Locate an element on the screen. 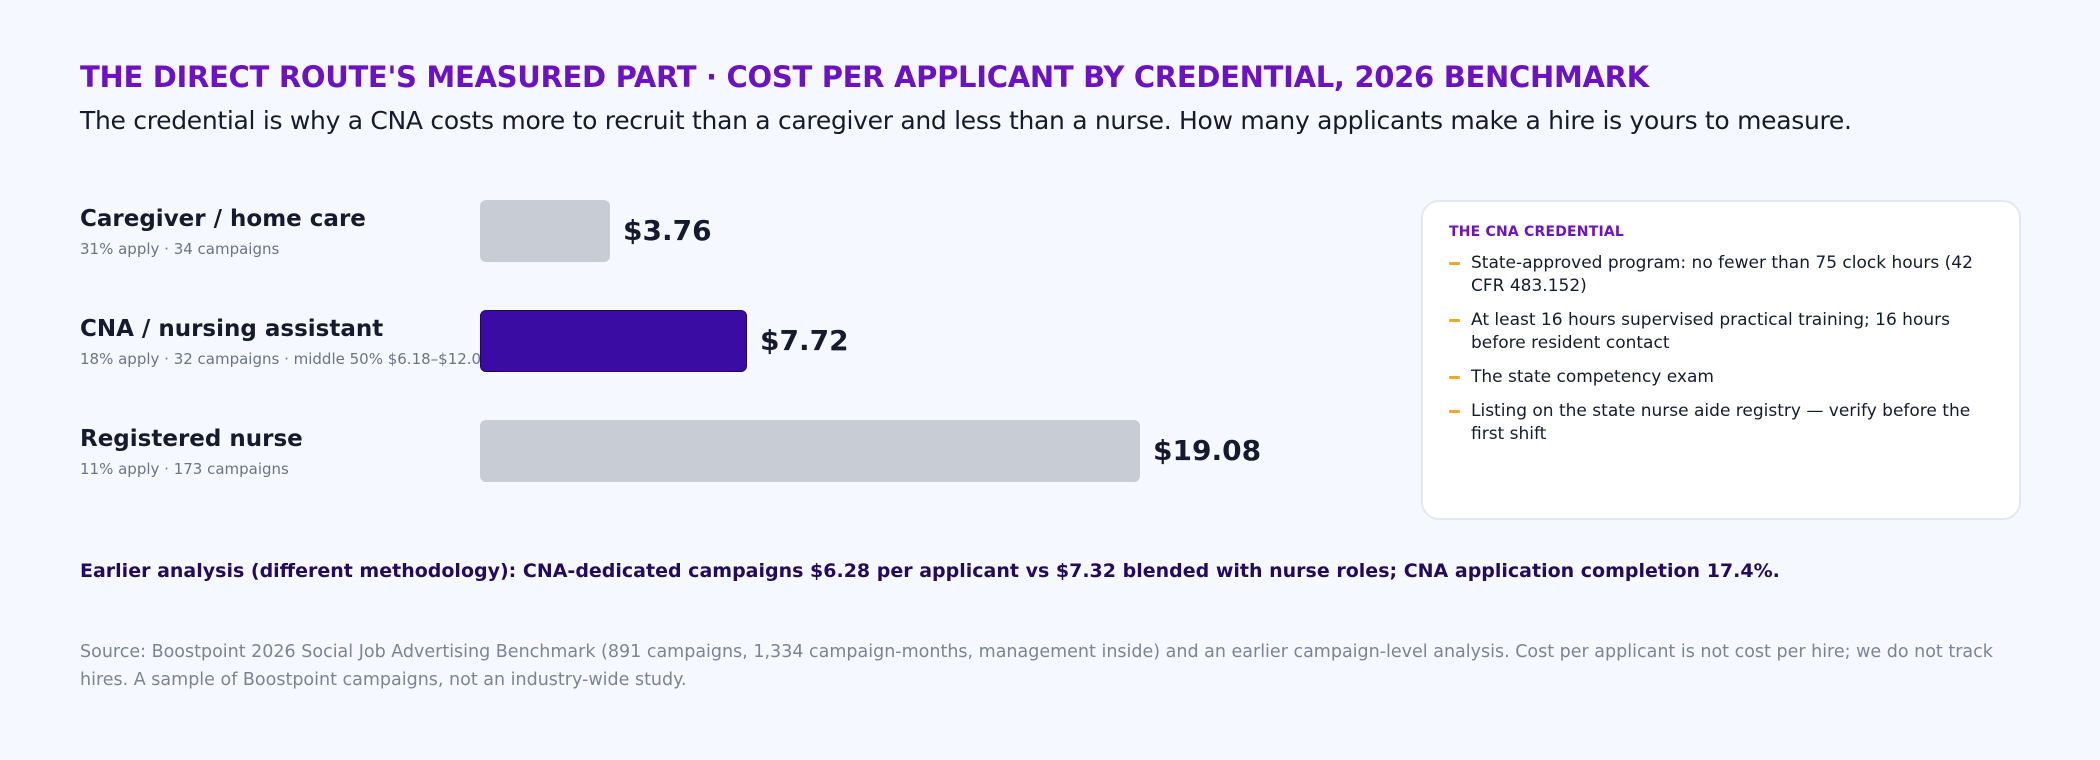  value-label: $7.72 is located at coordinates (804, 340).